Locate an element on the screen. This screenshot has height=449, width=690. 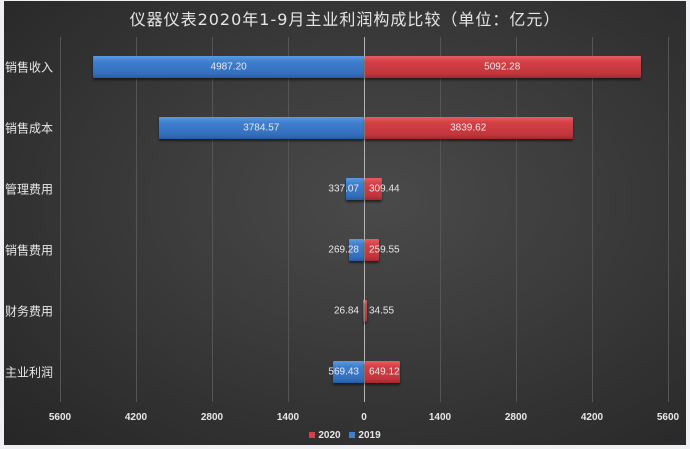
value-label-2020: 3839.62 is located at coordinates (468, 128).